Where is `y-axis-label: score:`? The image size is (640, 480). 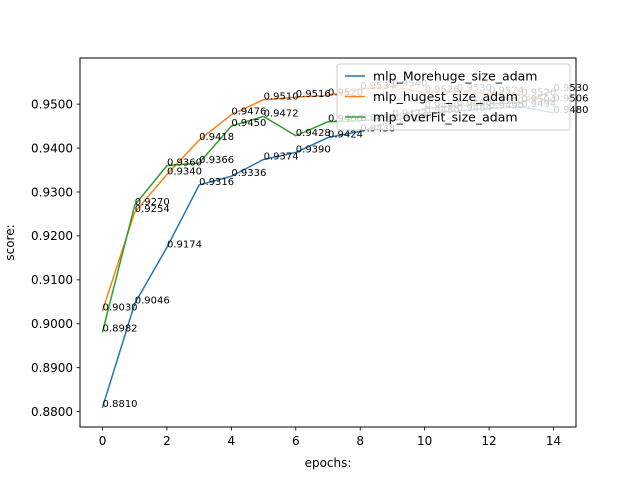
y-axis-label: score: is located at coordinates (10, 242).